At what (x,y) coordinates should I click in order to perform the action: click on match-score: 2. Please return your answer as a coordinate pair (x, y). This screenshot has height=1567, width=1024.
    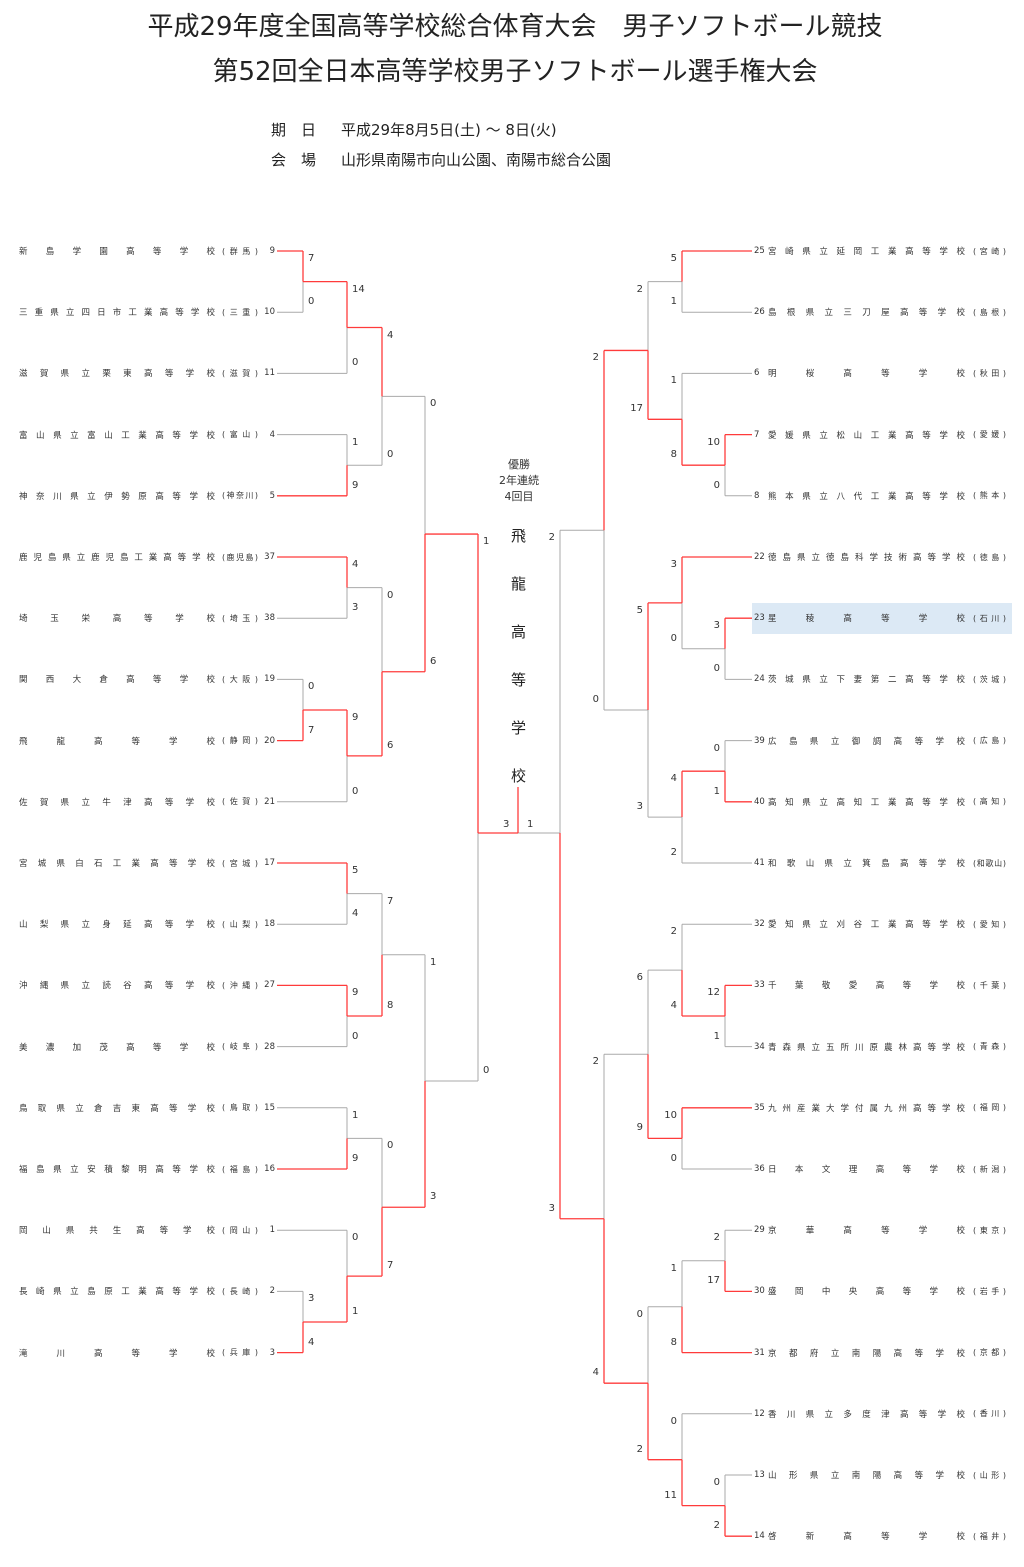
    Looking at the image, I should click on (673, 852).